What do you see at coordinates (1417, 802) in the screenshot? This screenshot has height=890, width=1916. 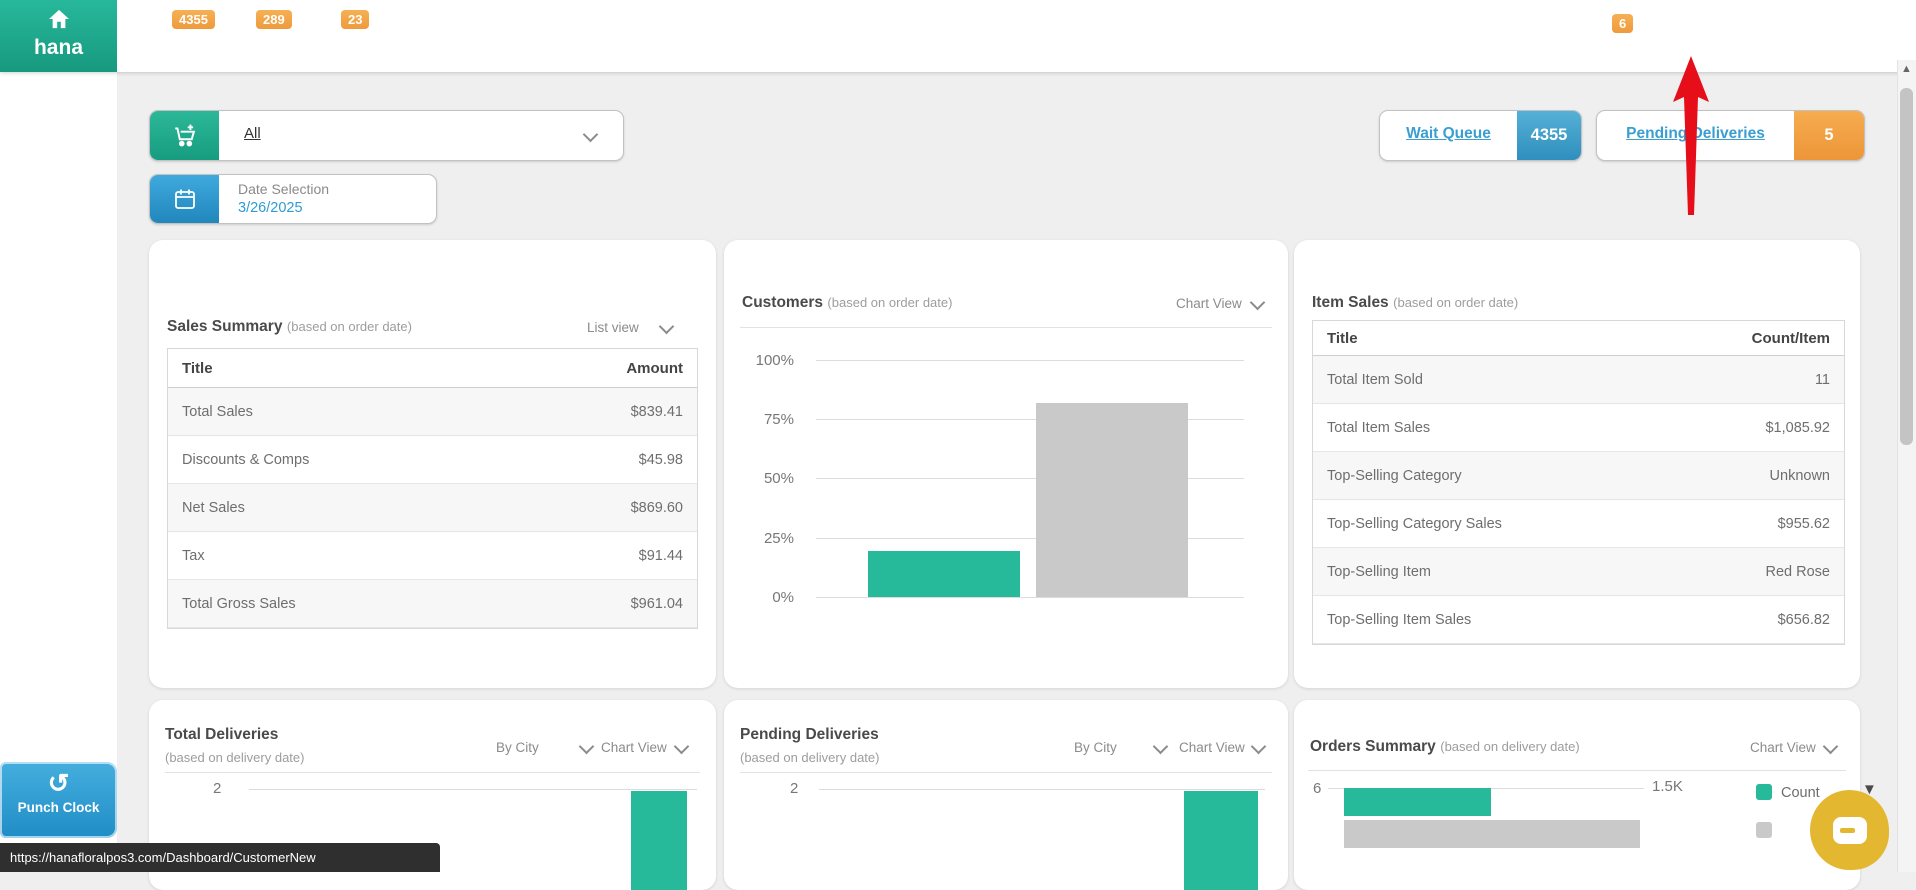 I see `bar-green-count` at bounding box center [1417, 802].